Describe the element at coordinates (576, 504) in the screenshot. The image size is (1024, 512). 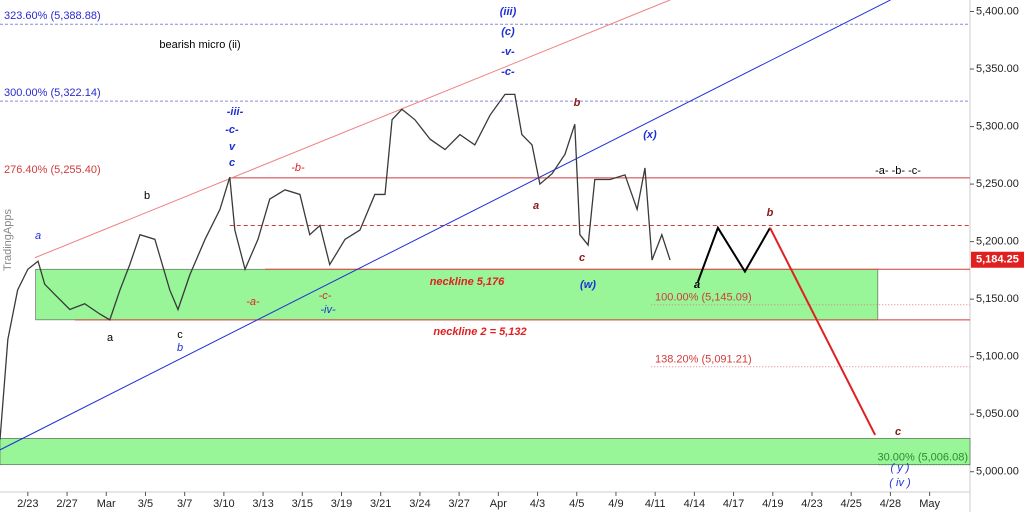
I see `x-tick-label: 4/5` at that location.